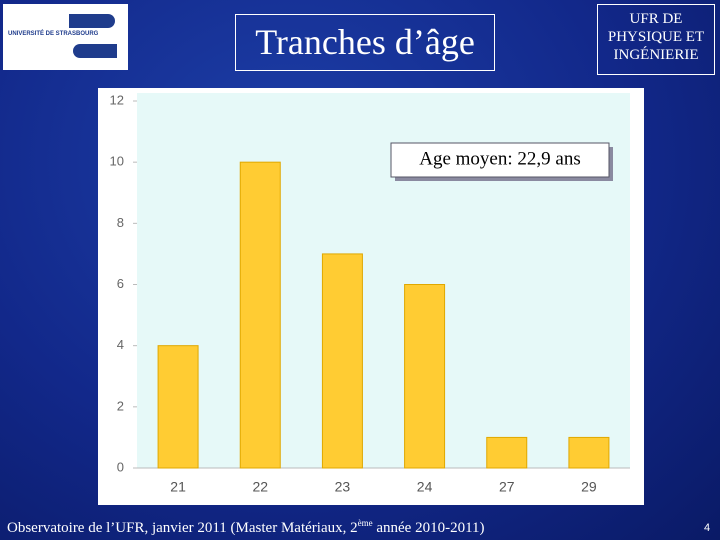 The image size is (720, 540). I want to click on x-tick-label: 22, so click(260, 487).